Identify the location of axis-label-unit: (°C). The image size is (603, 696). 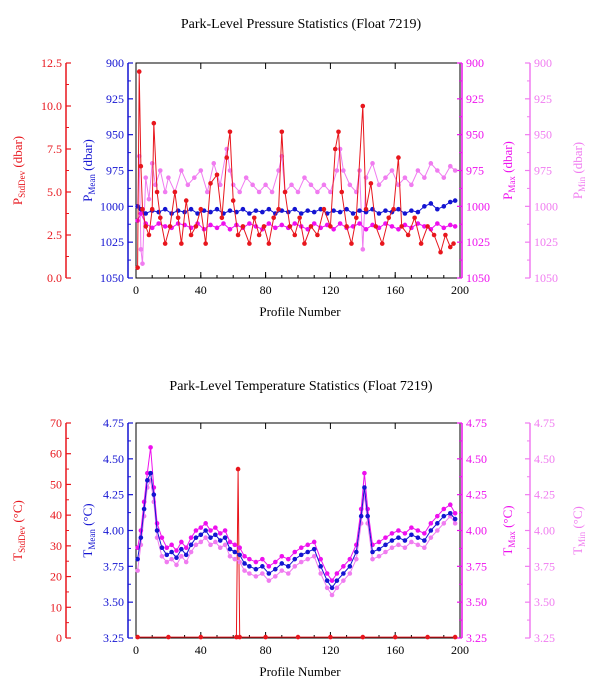
(507, 518).